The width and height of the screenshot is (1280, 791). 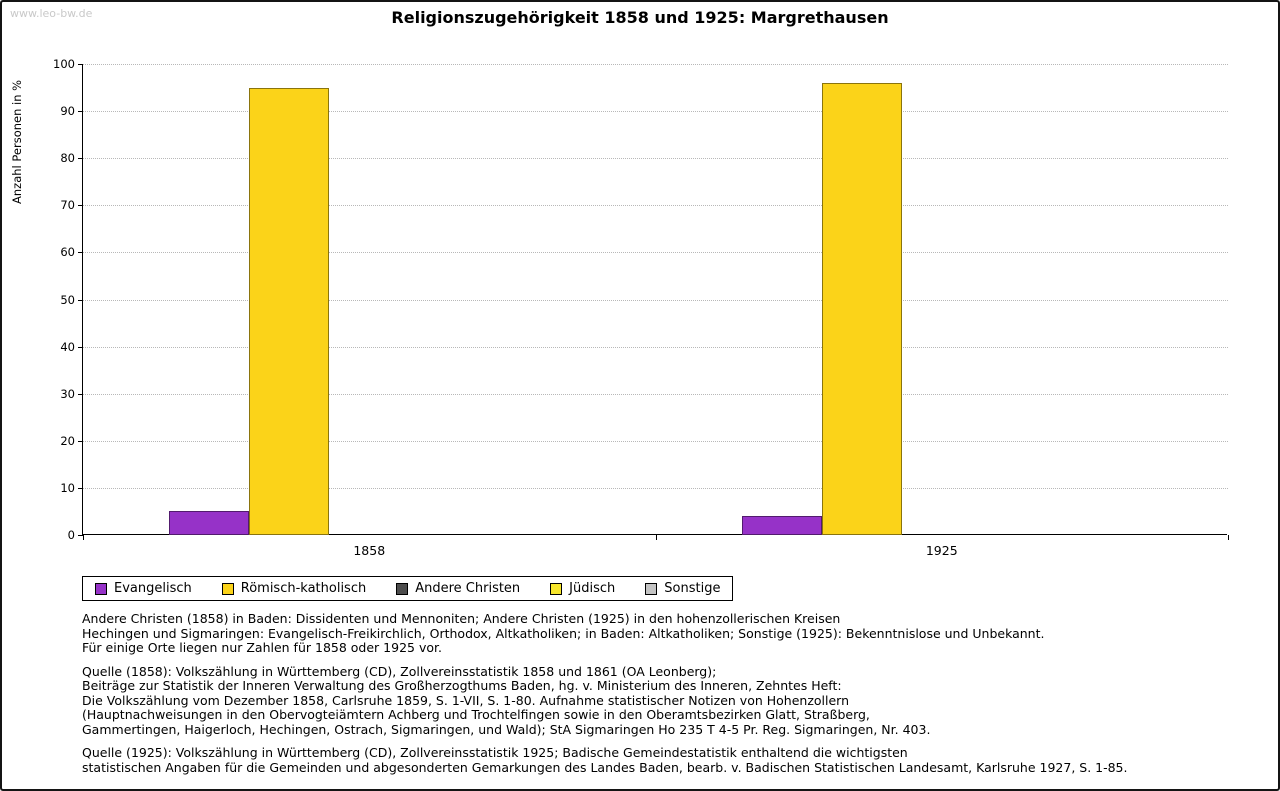 I want to click on legend-swatch-Sonstige, so click(x=651, y=588).